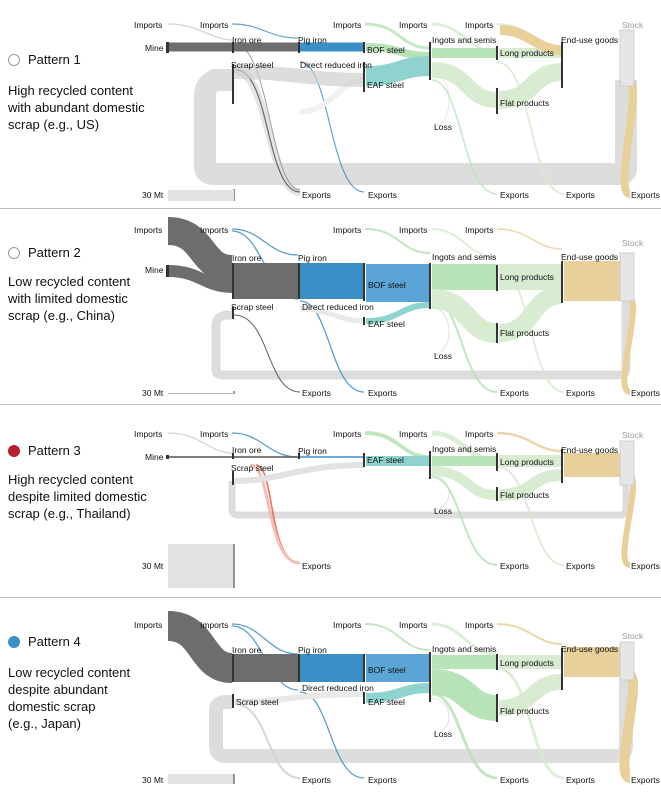 The height and width of the screenshot is (796, 661). What do you see at coordinates (524, 103) in the screenshot?
I see `label-flat: Flat products` at bounding box center [524, 103].